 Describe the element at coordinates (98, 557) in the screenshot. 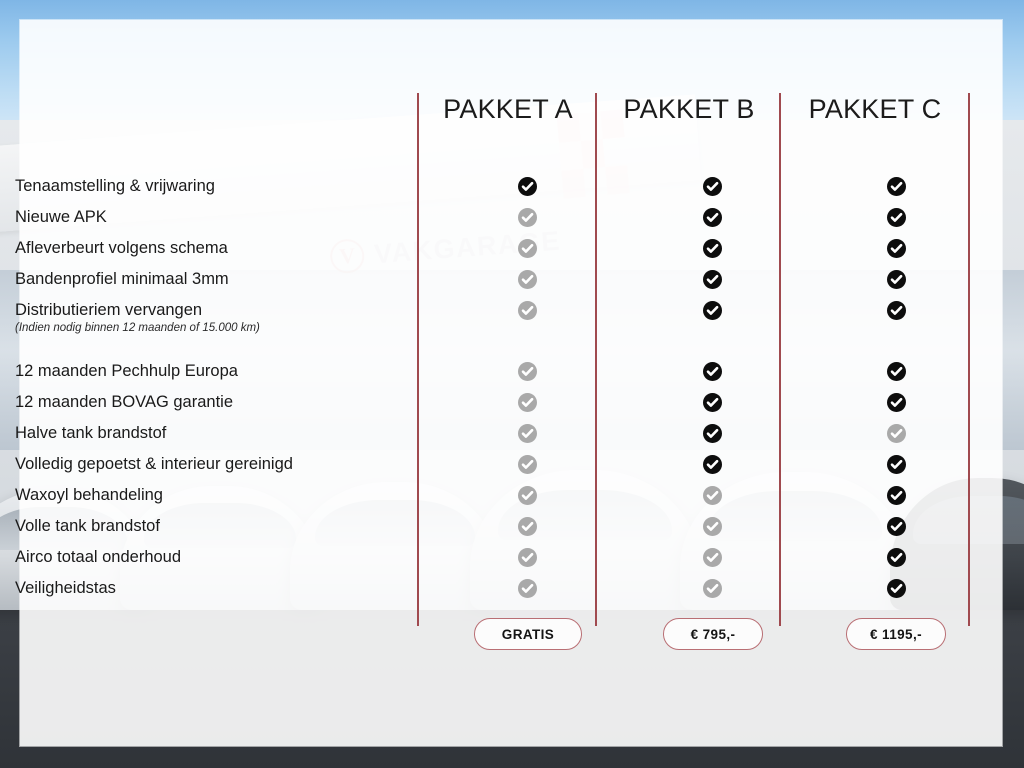

I see `feature-label: Airco totaal onderhoud` at that location.